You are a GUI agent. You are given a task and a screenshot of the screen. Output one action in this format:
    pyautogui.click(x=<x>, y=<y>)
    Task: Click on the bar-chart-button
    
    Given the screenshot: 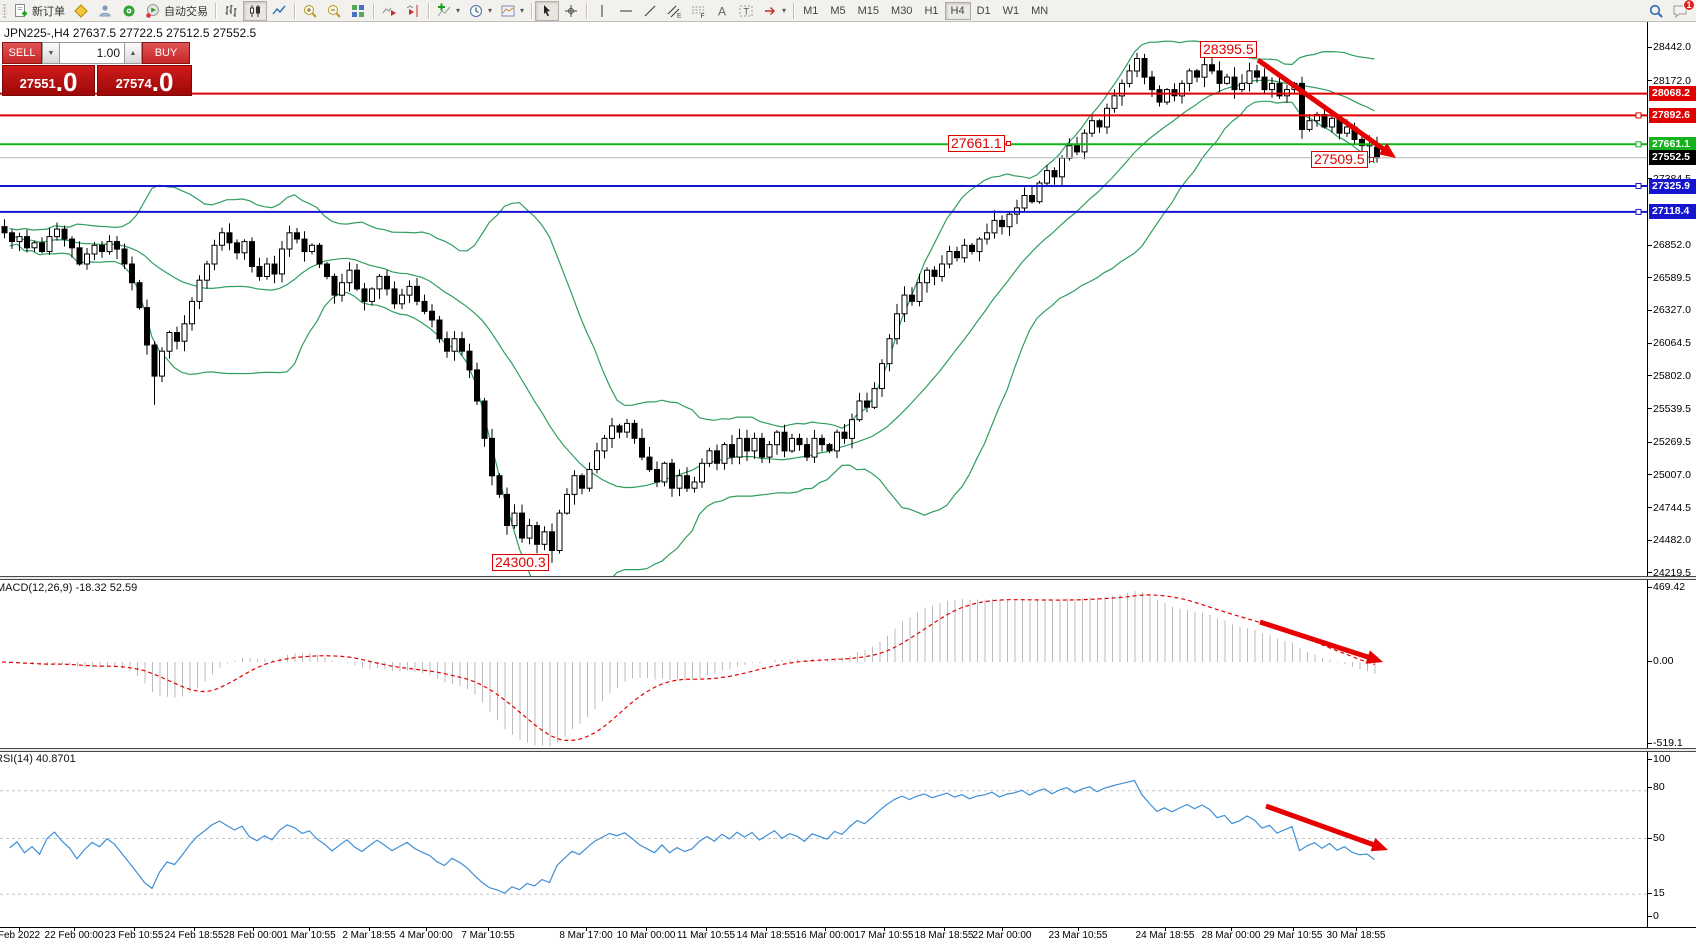 What is the action you would take?
    pyautogui.click(x=231, y=11)
    